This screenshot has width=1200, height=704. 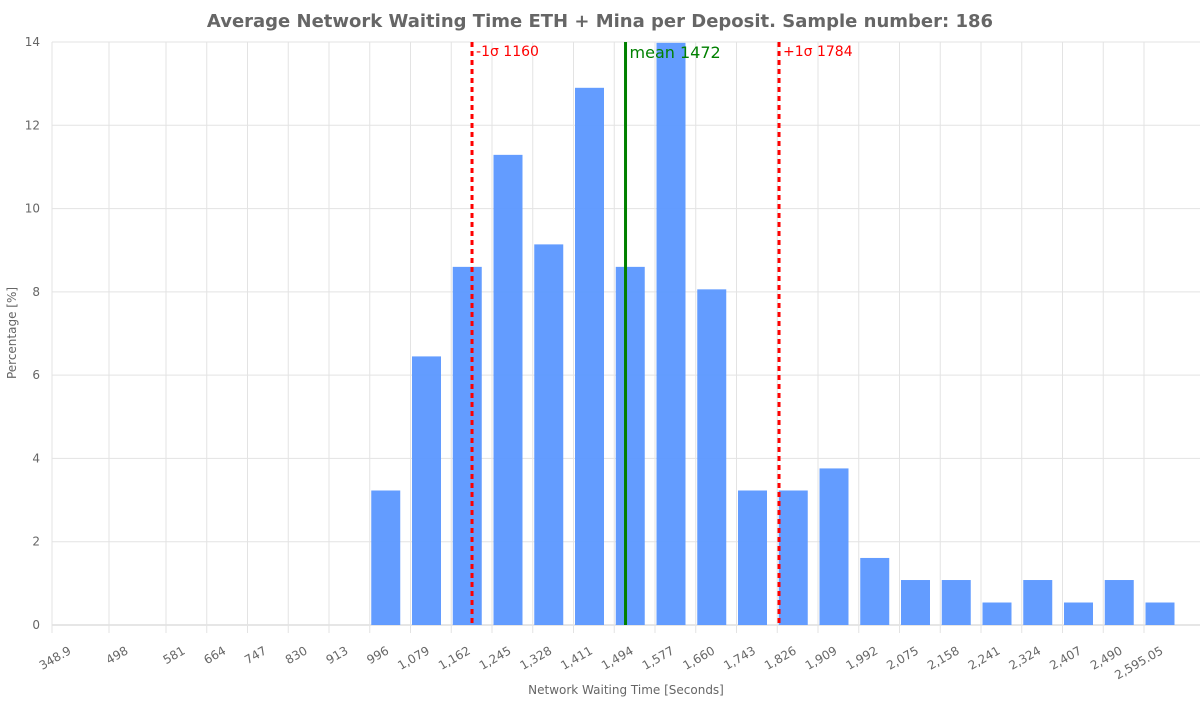 I want to click on bar-2,490, so click(x=1119, y=602).